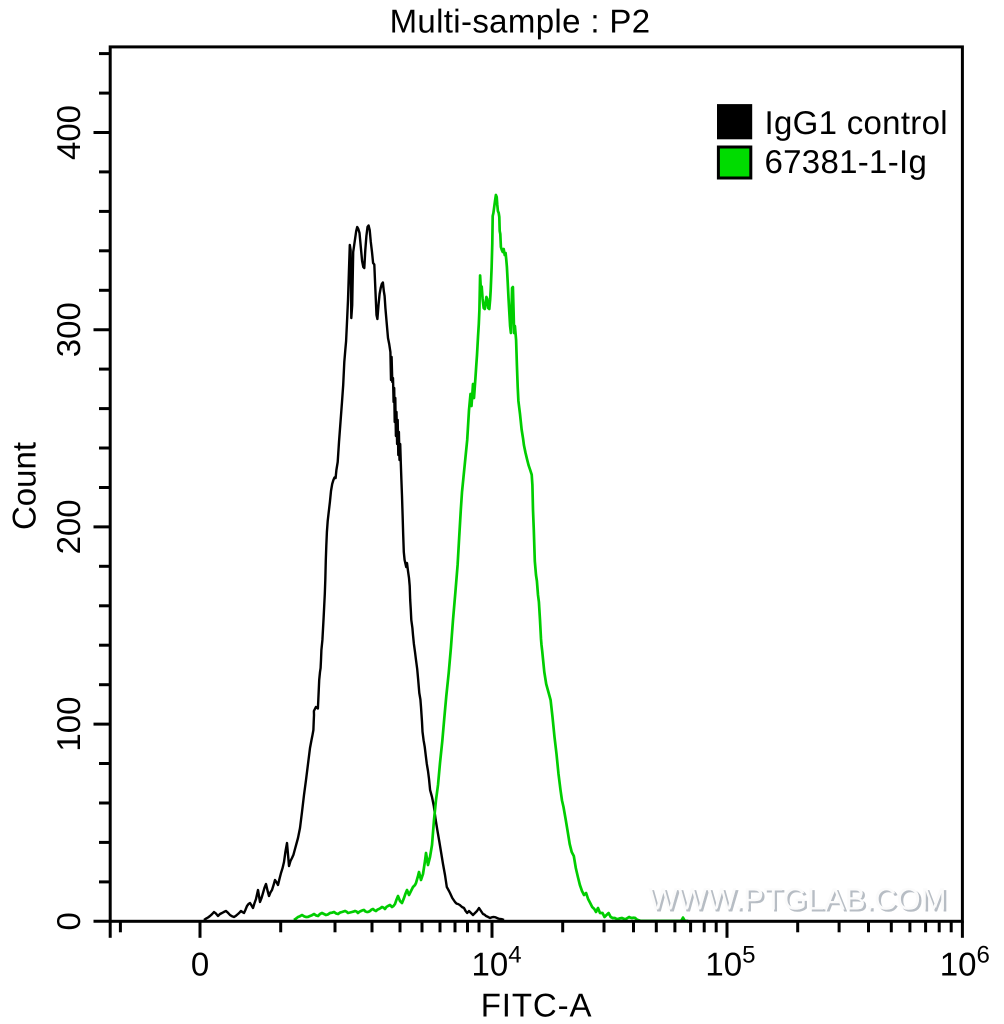  I want to click on svg-text: Multi-sample : P2, so click(520, 21).